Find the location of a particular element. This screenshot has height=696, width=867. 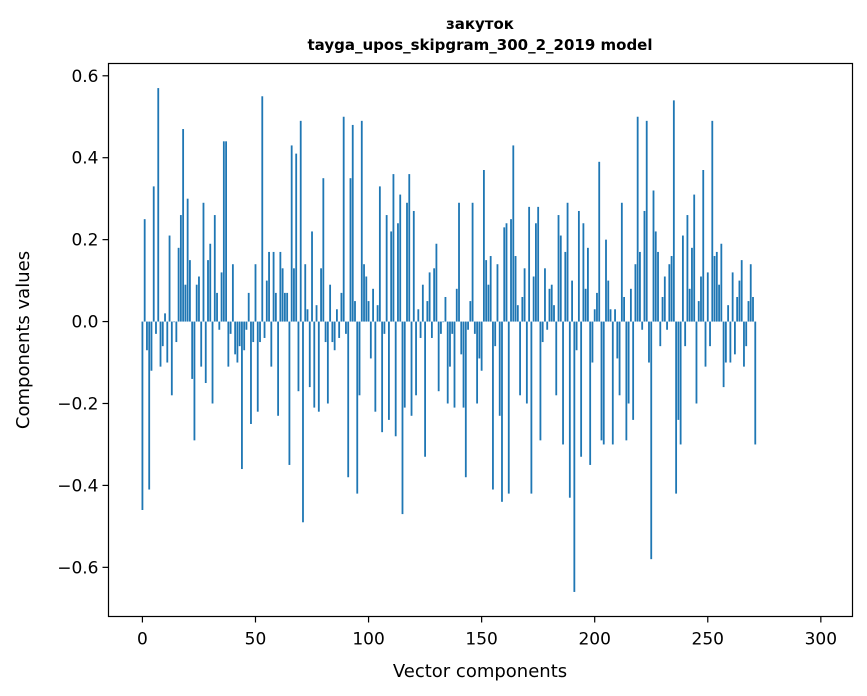

y-axis-label: Components values is located at coordinates (23, 340).